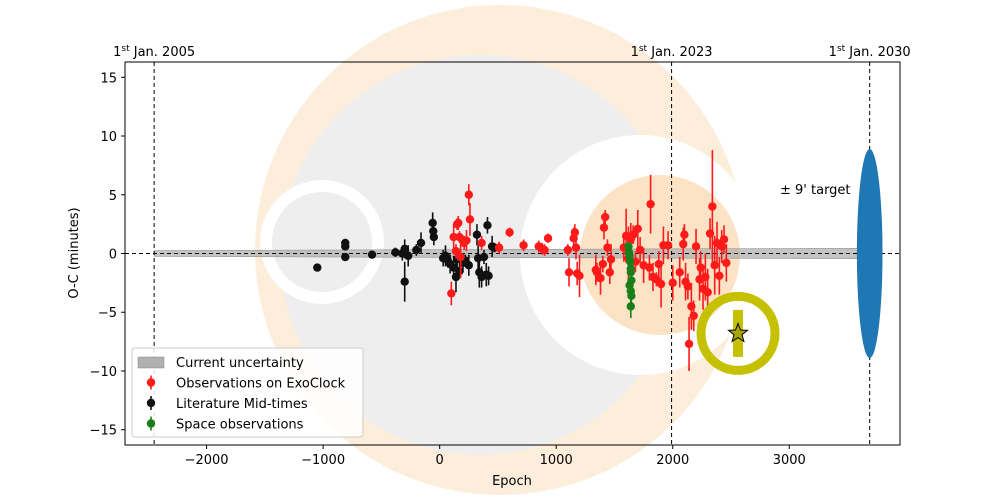 This screenshot has height=500, width=1000. I want to click on series-literature, so click(406, 257).